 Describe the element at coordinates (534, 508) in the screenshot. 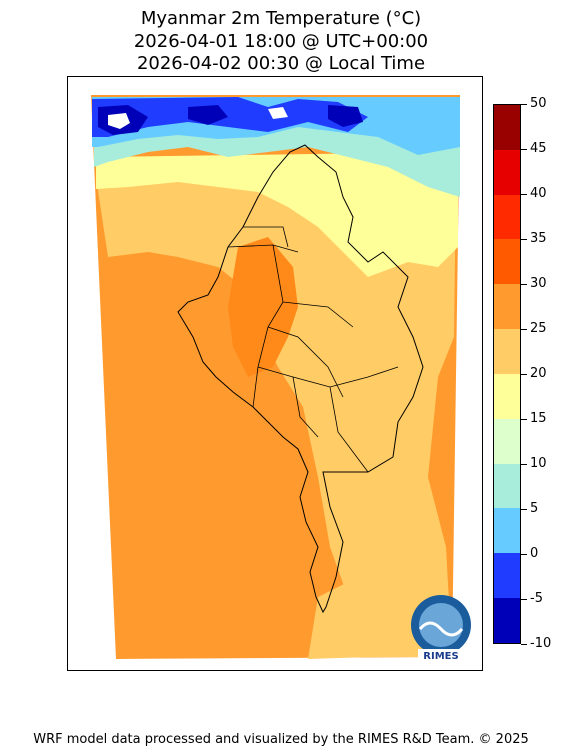

I see `colorbar-tick-label: 5` at that location.